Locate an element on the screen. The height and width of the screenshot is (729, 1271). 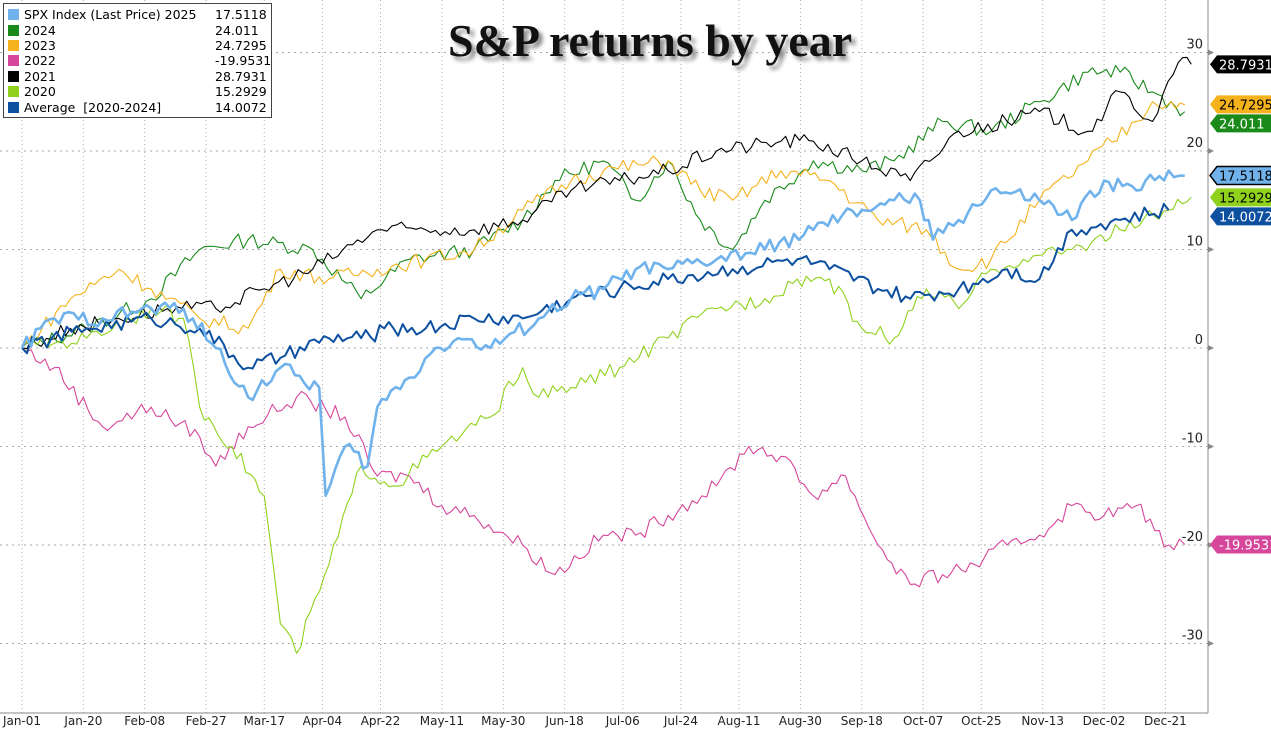
value-tag-2023: 24.7295 is located at coordinates (1240, 104).